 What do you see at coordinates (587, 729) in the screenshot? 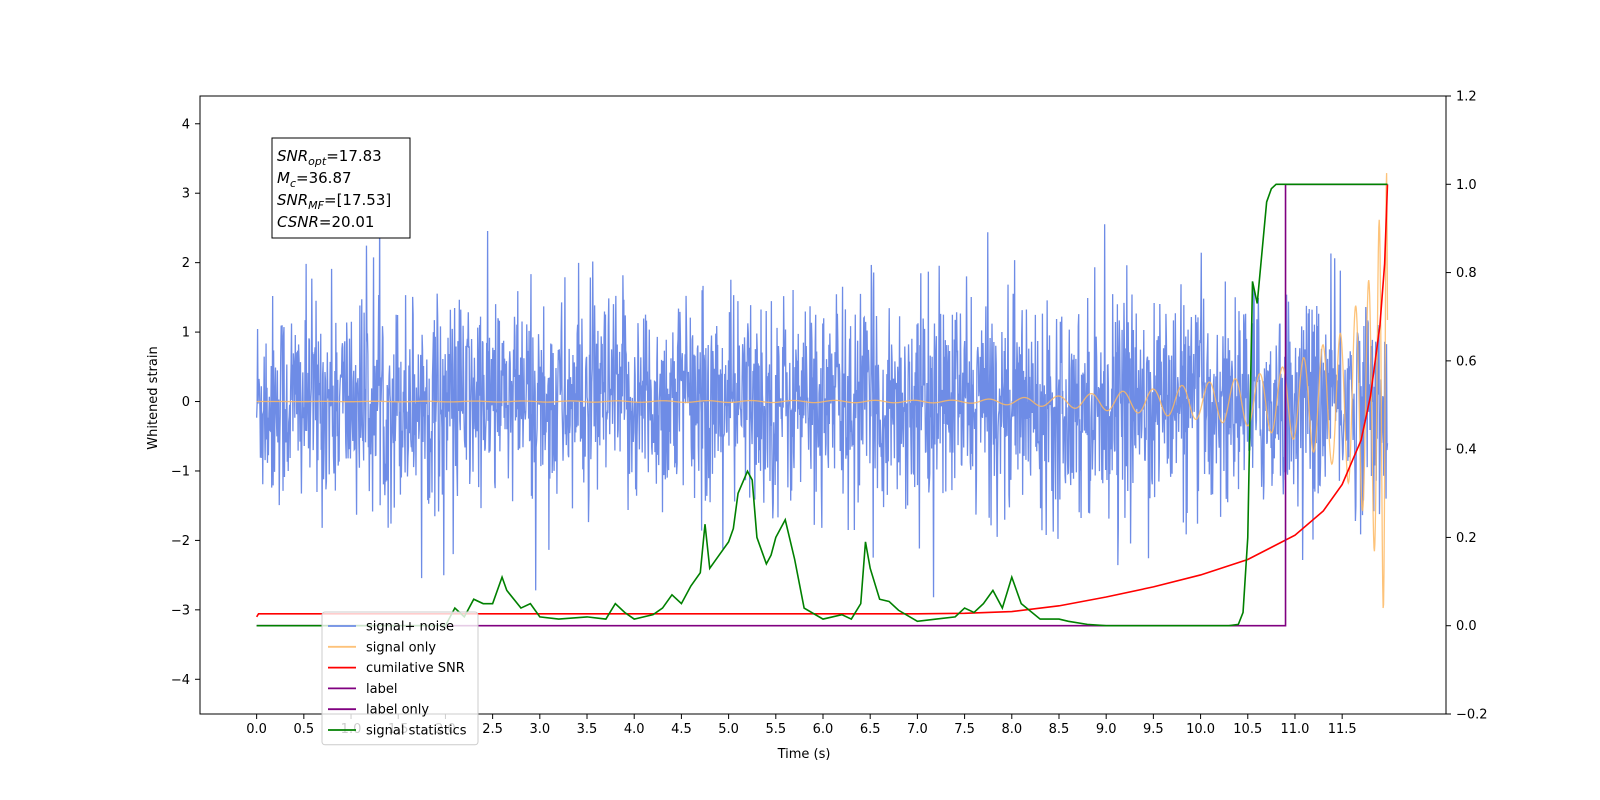
I see `x-tick-label: 3.5` at bounding box center [587, 729].